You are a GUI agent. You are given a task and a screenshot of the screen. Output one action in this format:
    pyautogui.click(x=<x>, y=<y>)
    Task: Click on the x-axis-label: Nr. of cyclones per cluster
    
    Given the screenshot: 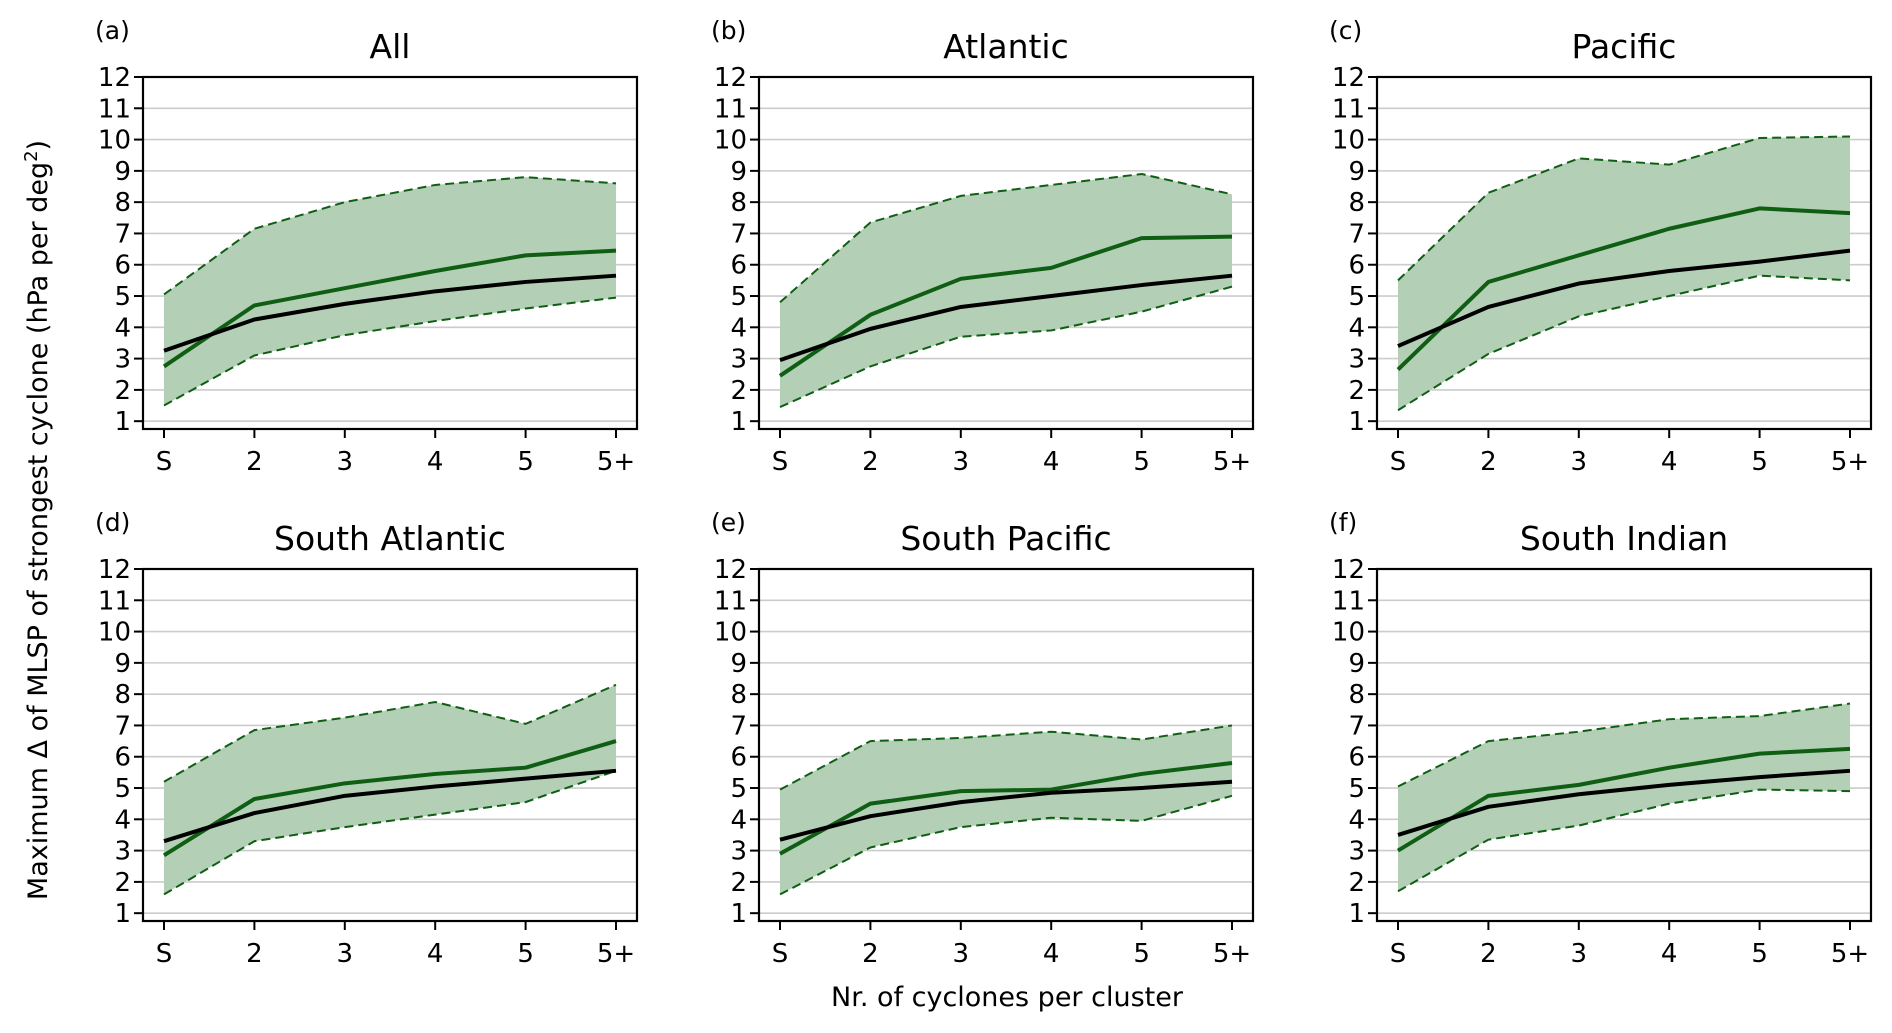 What is the action you would take?
    pyautogui.click(x=1007, y=997)
    